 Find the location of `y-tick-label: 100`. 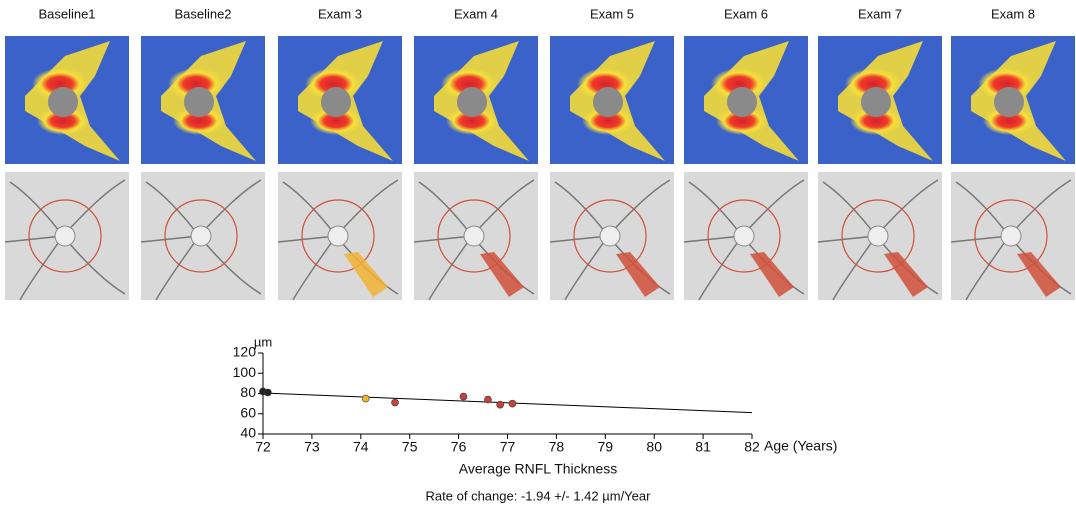

y-tick-label: 100 is located at coordinates (245, 372).